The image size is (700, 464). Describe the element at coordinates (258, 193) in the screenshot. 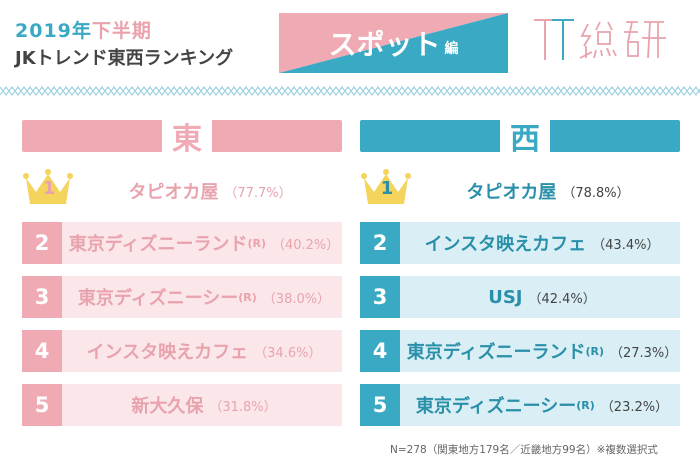

I see `spot-percent: （77.7%）` at that location.